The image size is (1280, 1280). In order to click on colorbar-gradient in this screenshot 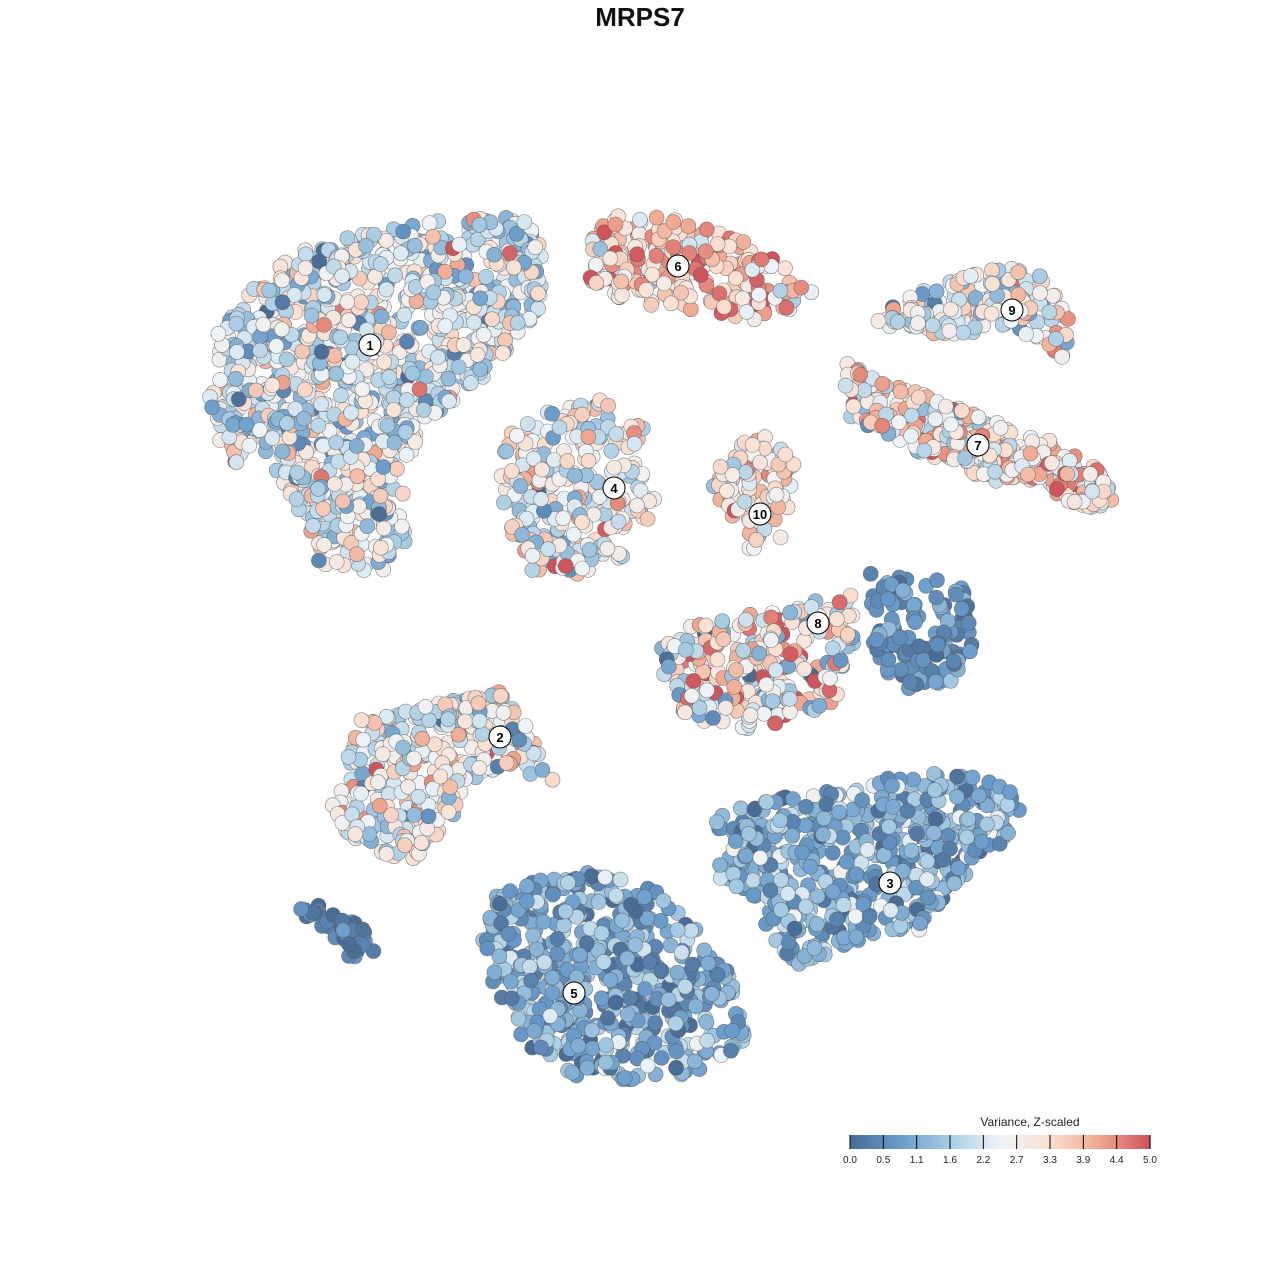, I will do `click(1000, 1142)`.